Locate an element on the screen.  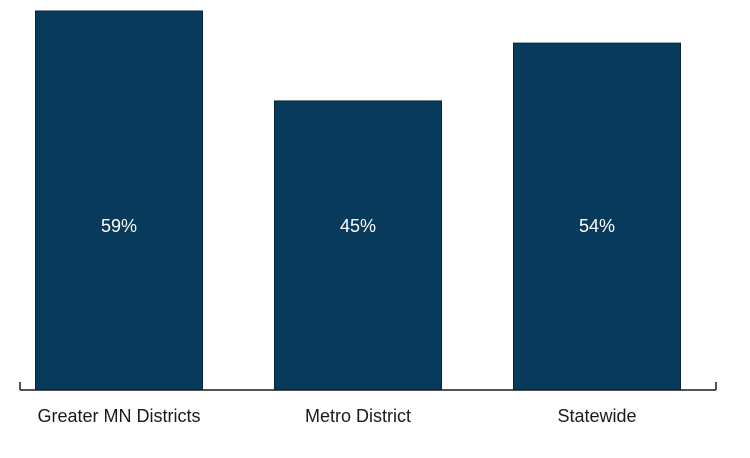
category-label: Metro District is located at coordinates (358, 416).